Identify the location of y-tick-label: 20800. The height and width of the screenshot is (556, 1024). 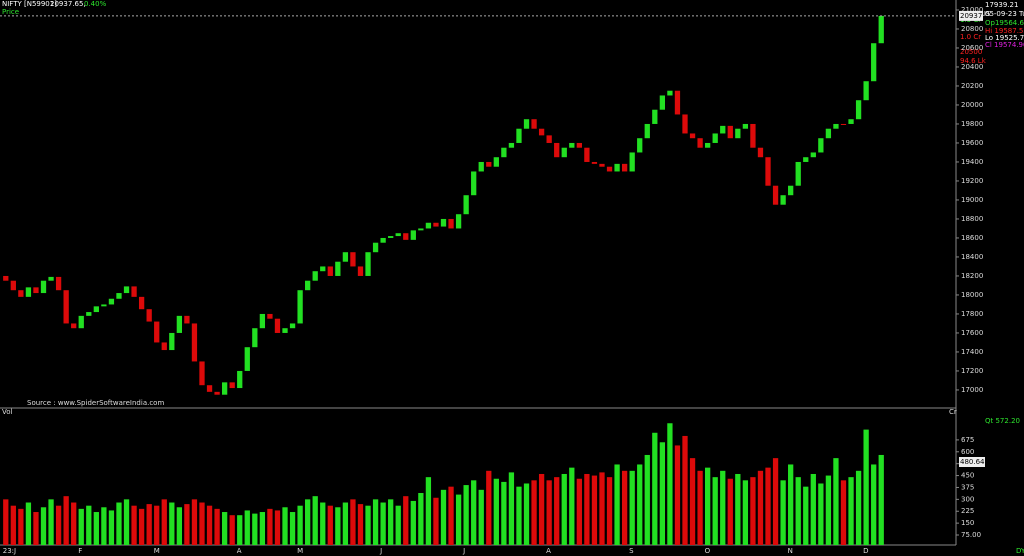
(972, 29).